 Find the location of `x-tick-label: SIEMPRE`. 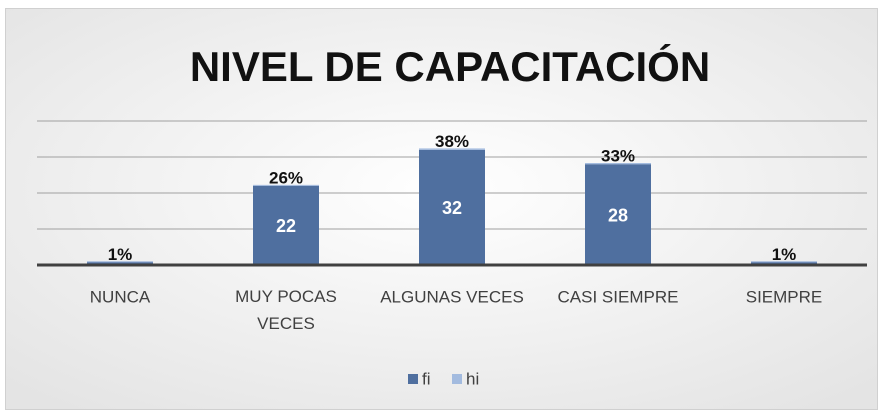

x-tick-label: SIEMPRE is located at coordinates (784, 296).